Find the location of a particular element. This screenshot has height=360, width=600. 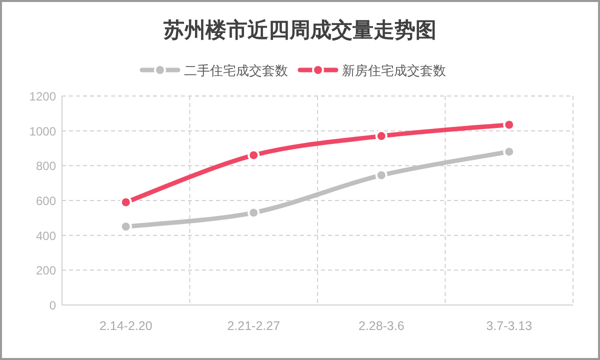

legend-label: 新房住宅成交套数 is located at coordinates (394, 70).